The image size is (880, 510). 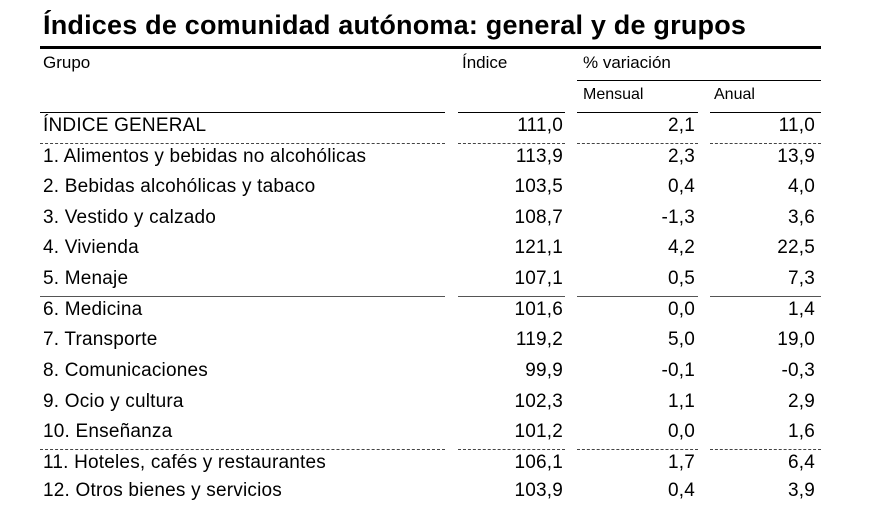 What do you see at coordinates (681, 339) in the screenshot?
I see `cell-mensual: 5,0` at bounding box center [681, 339].